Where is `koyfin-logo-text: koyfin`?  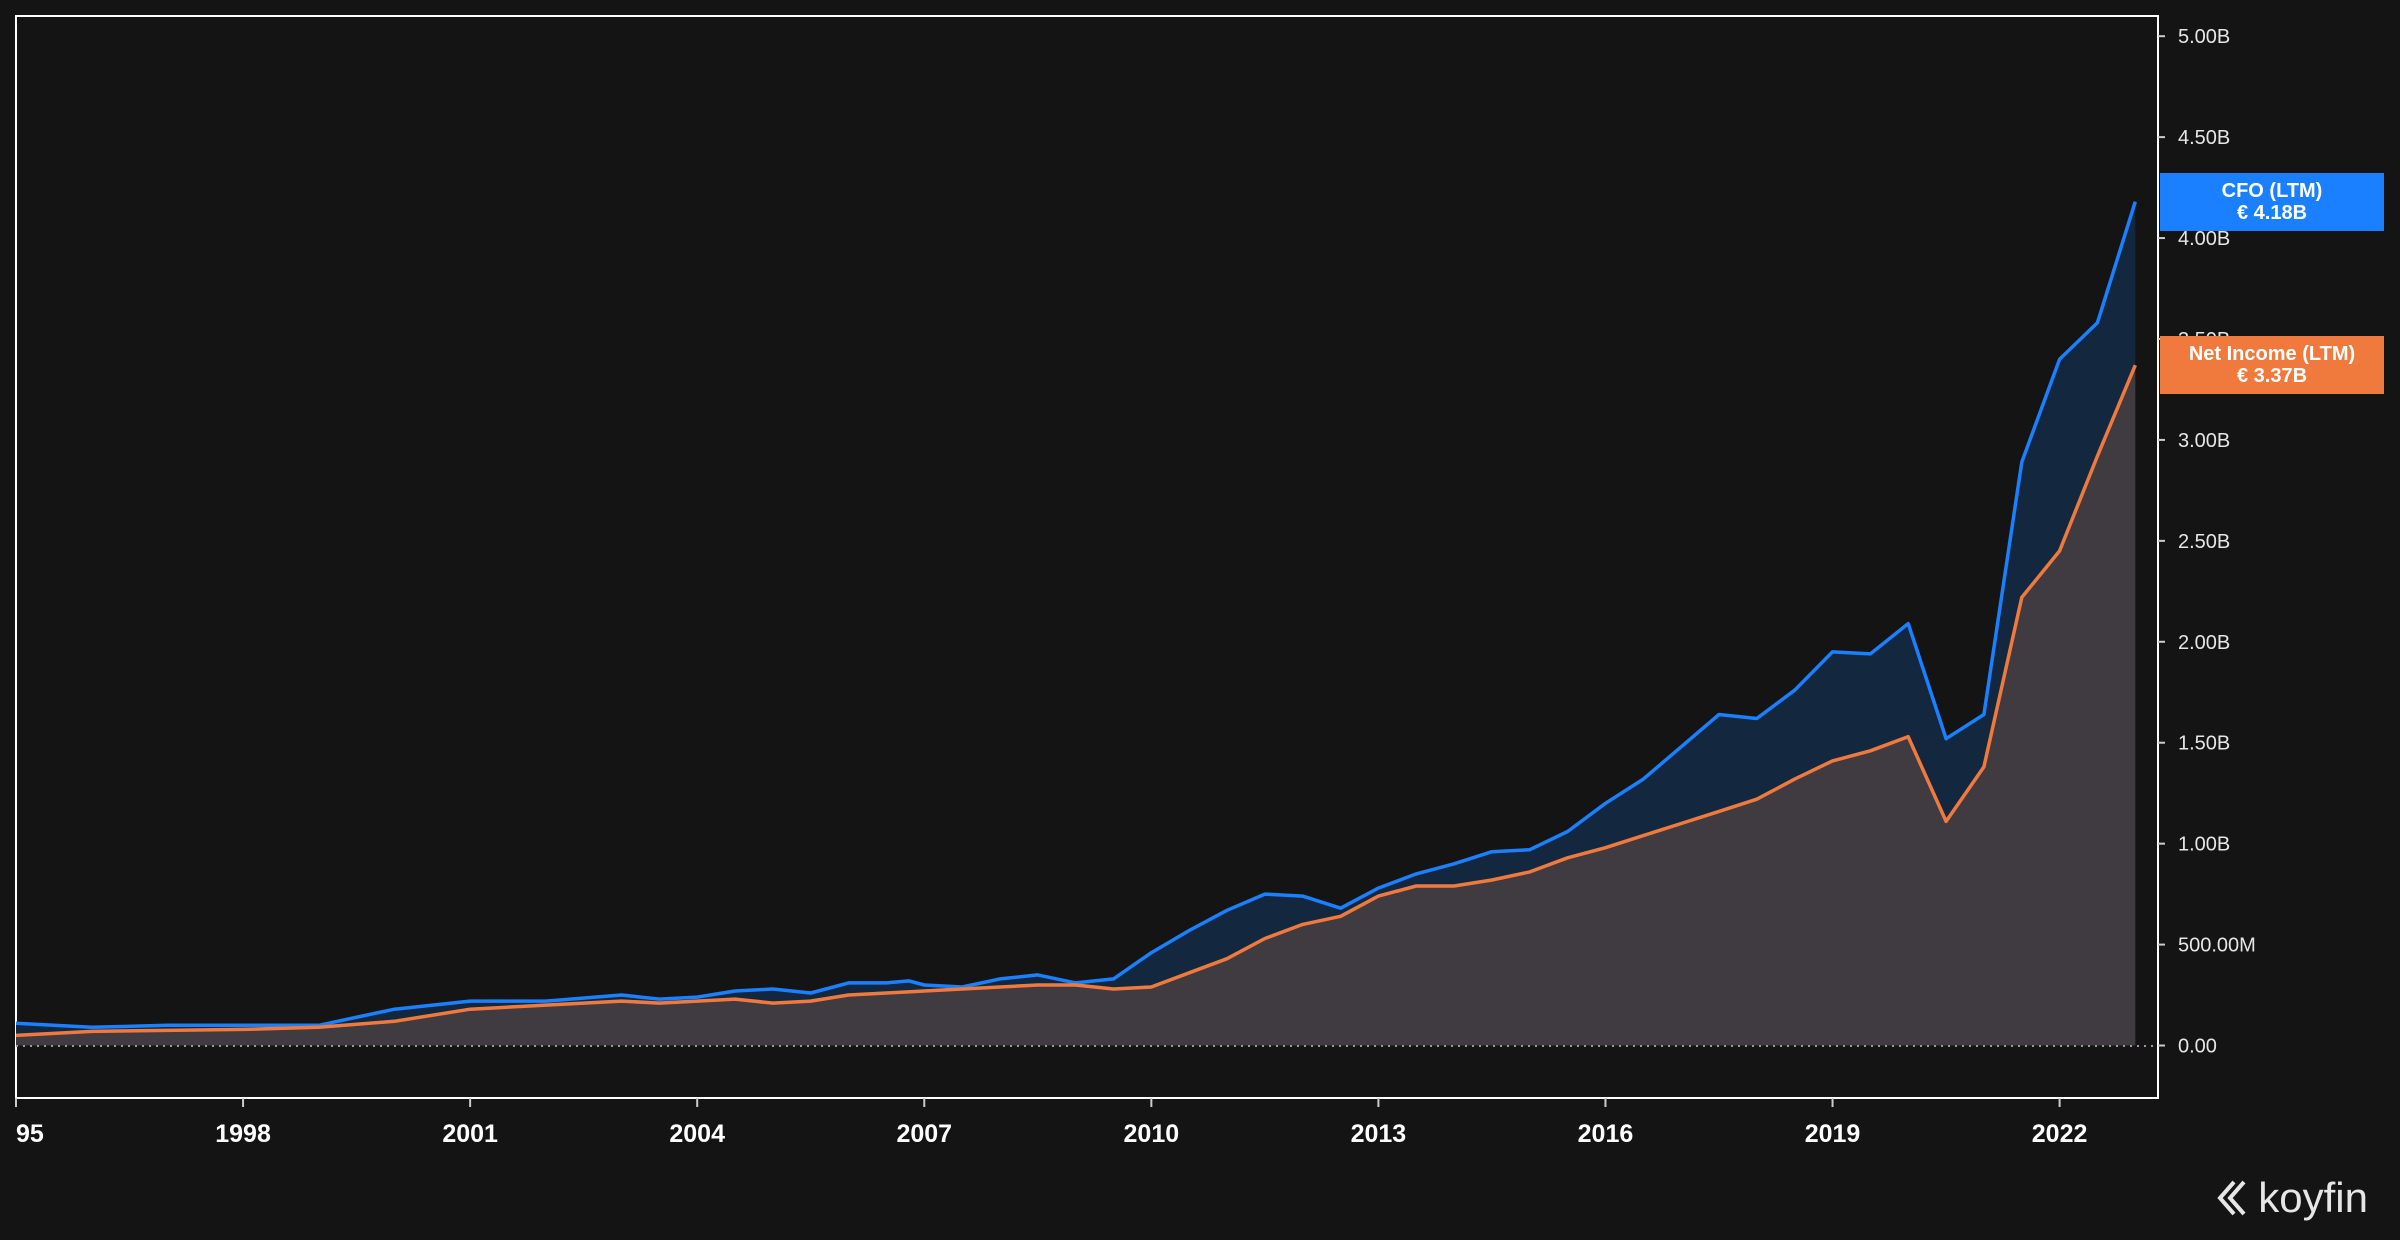
koyfin-logo-text: koyfin is located at coordinates (2313, 1197).